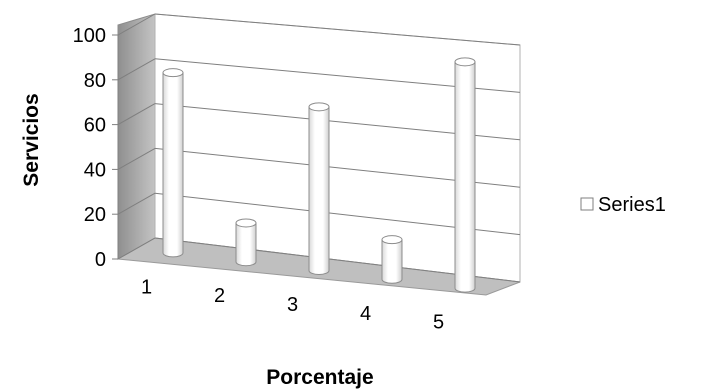  I want to click on y-axis-title: Servicios, so click(31, 139).